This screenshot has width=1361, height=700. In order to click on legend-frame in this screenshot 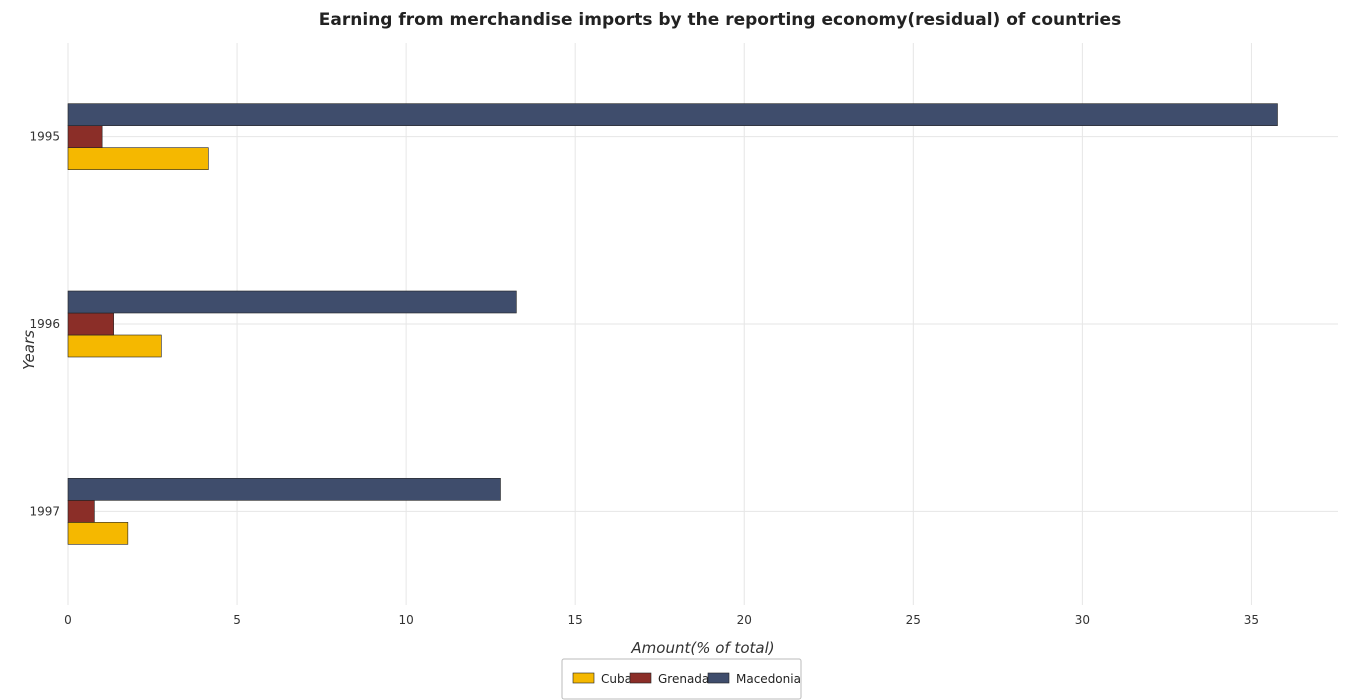, I will do `click(681, 679)`.